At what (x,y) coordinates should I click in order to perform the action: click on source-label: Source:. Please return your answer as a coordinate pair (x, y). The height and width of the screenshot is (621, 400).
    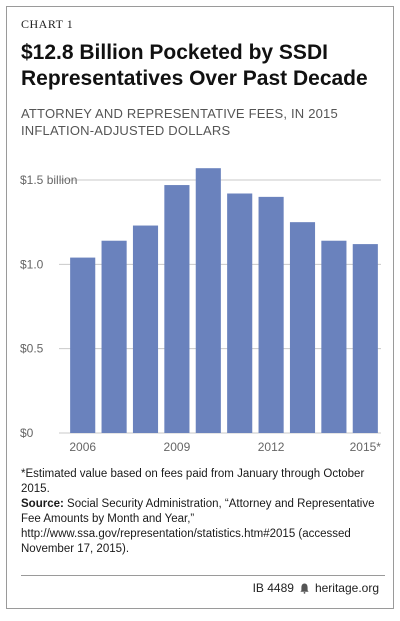
    Looking at the image, I should click on (42, 504).